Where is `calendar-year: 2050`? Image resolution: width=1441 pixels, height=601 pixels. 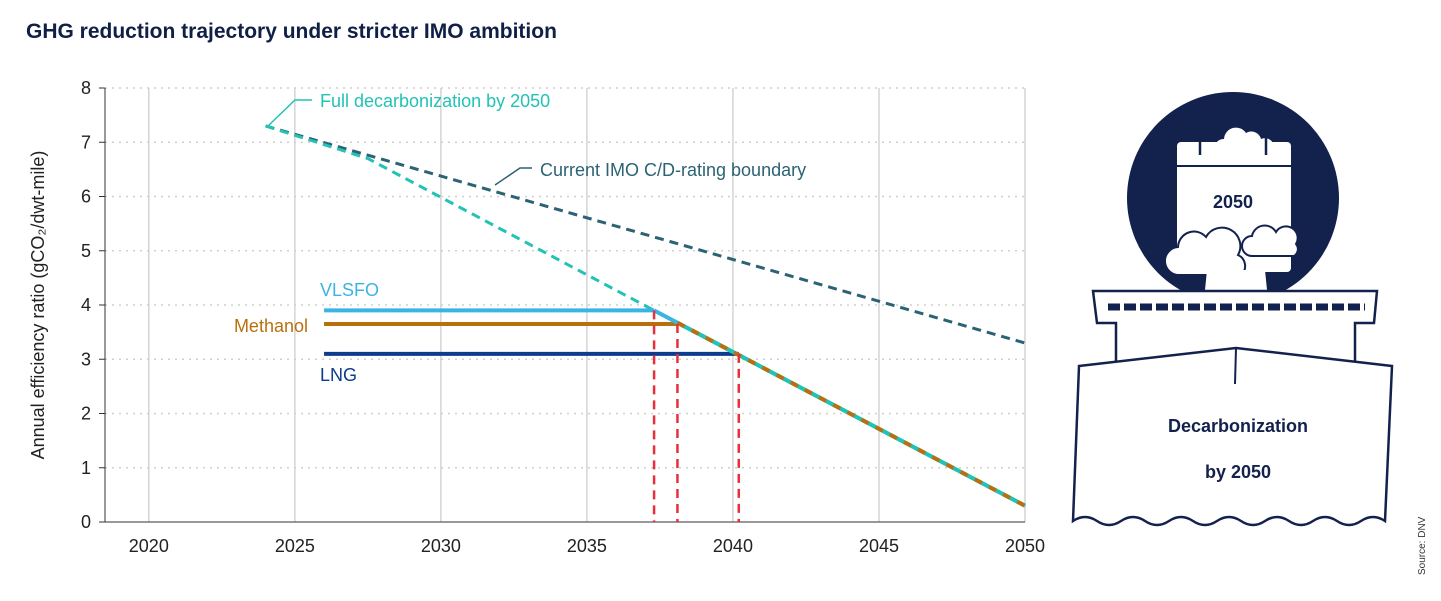
calendar-year: 2050 is located at coordinates (1233, 202).